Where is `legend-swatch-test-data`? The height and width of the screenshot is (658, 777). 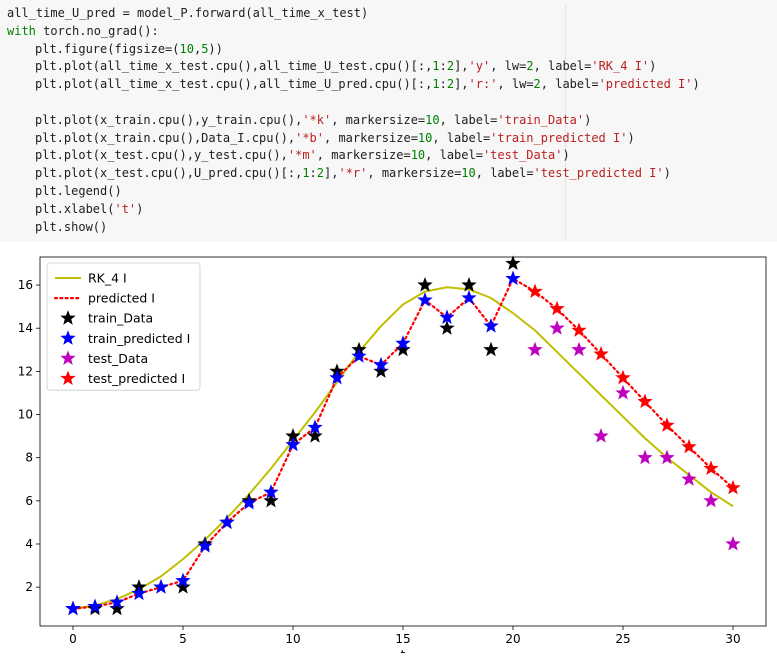 legend-swatch-test-data is located at coordinates (68, 357).